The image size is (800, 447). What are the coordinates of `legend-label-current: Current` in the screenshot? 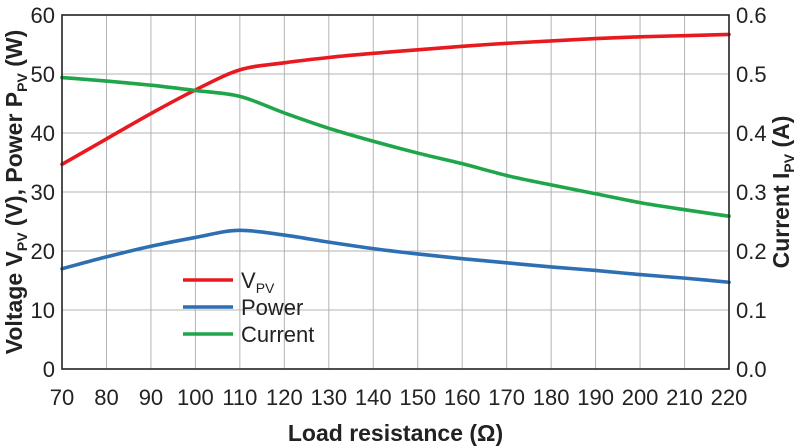 It's located at (277, 334).